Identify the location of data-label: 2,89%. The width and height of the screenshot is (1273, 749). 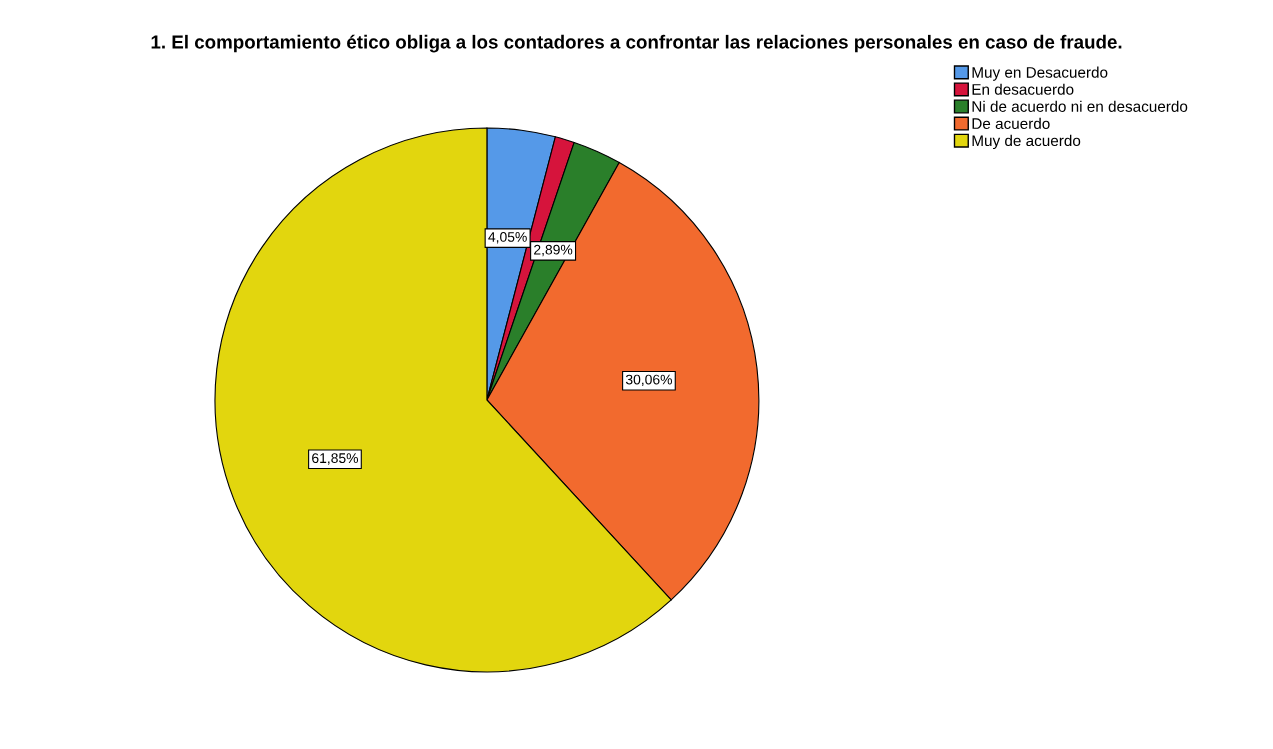
(553, 250).